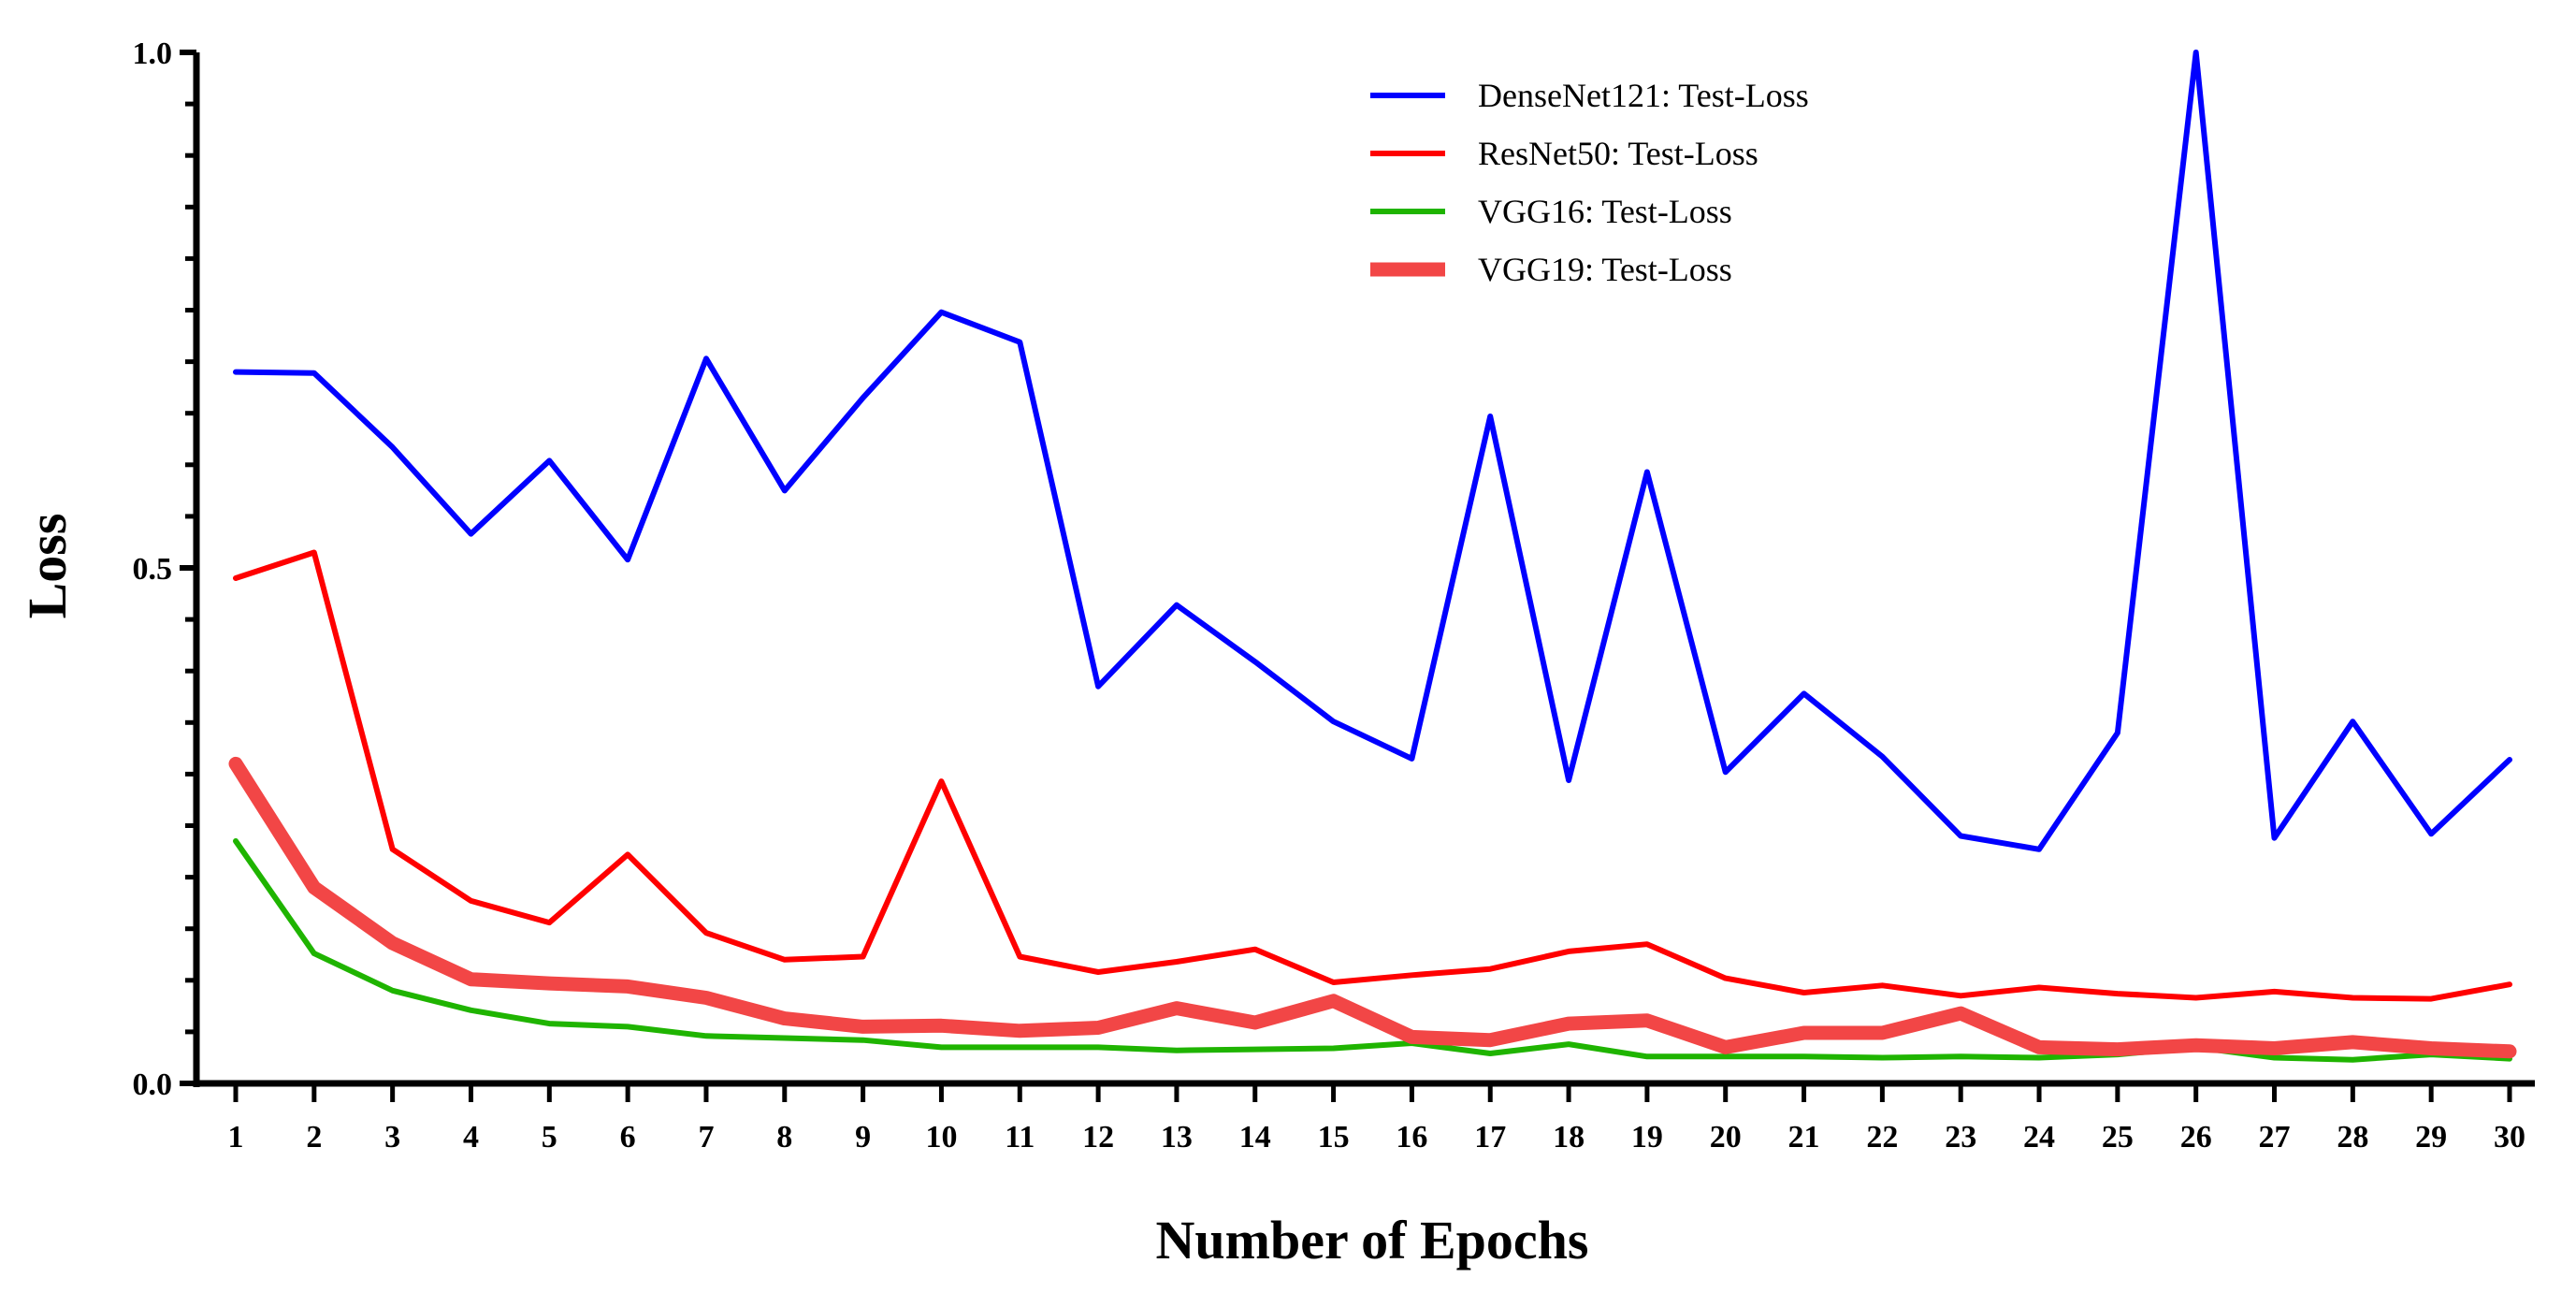 This screenshot has height=1307, width=2576. Describe the element at coordinates (628, 1137) in the screenshot. I see `x-tick-label: 6` at that location.